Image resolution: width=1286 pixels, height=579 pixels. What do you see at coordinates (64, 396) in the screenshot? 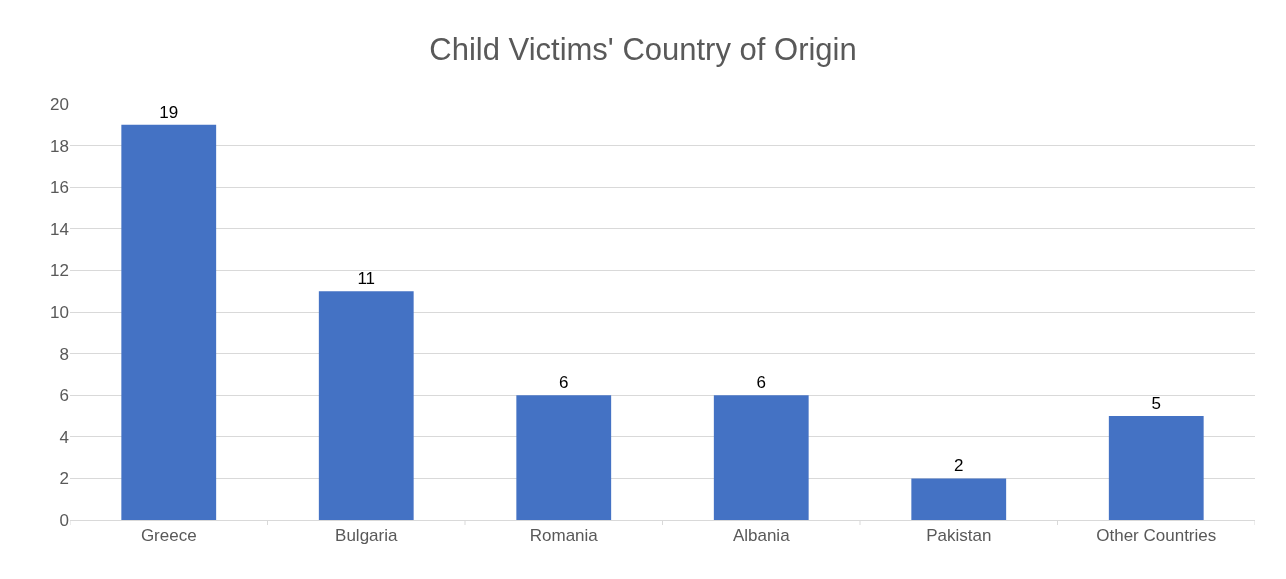
I see `y-tick-label: 6` at bounding box center [64, 396].